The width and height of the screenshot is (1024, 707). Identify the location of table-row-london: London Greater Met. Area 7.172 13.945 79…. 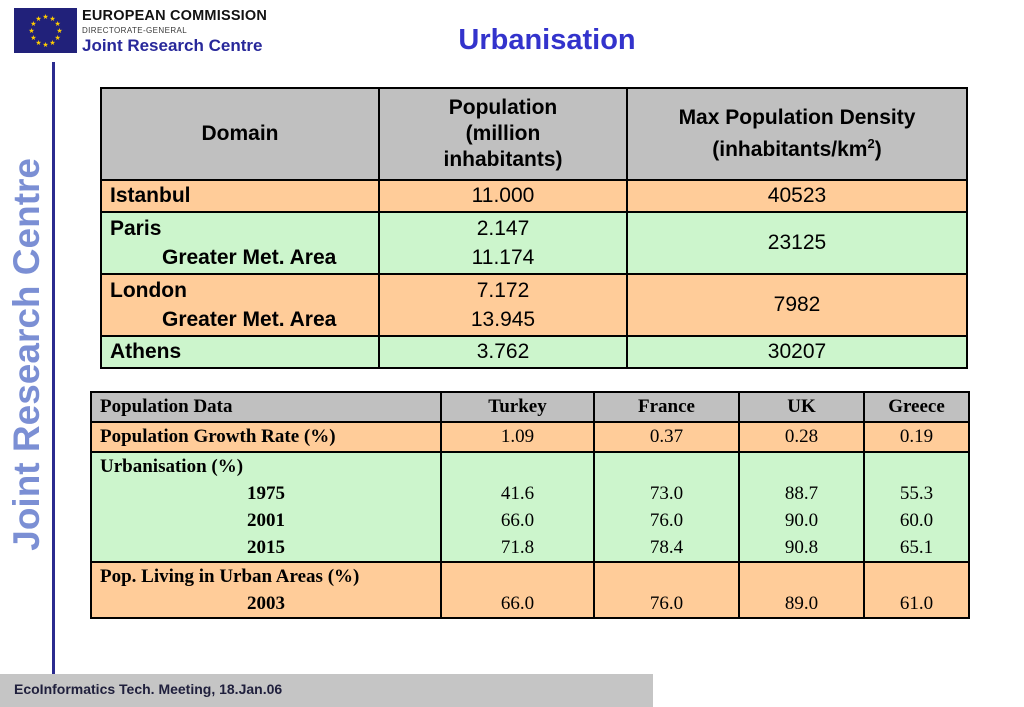
(534, 305).